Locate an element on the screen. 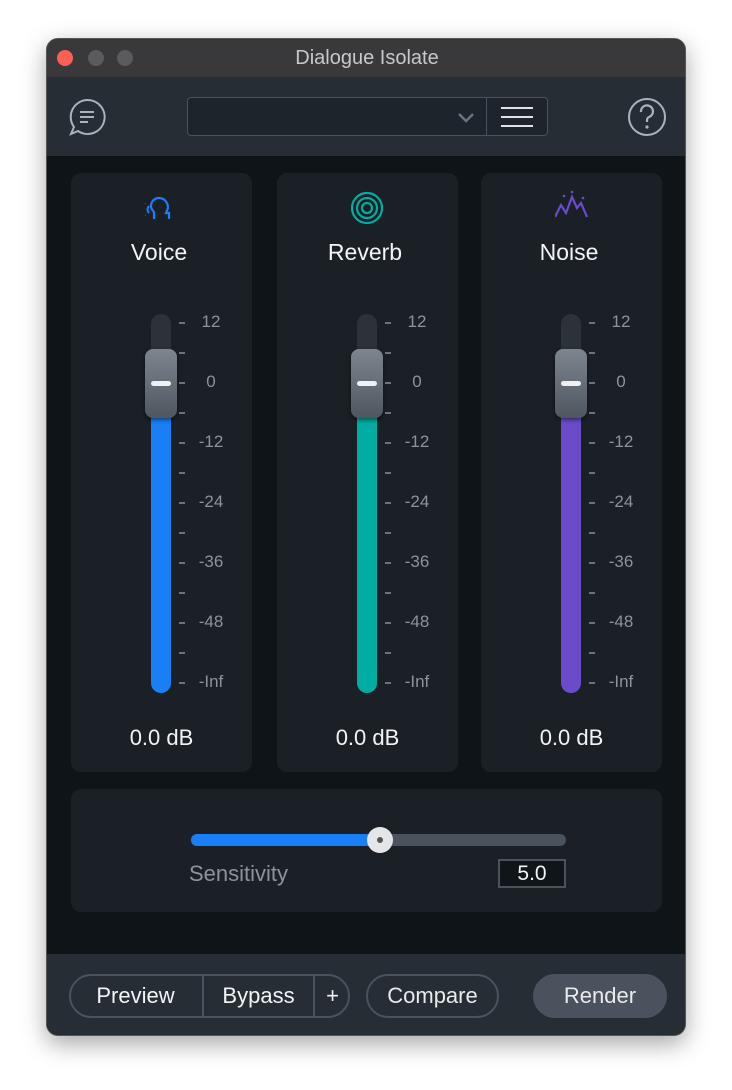 The image size is (732, 1090). channel-panel: Noise 12 0 -12 -24 -36 -48 -Inf 0.0 dB is located at coordinates (571, 472).